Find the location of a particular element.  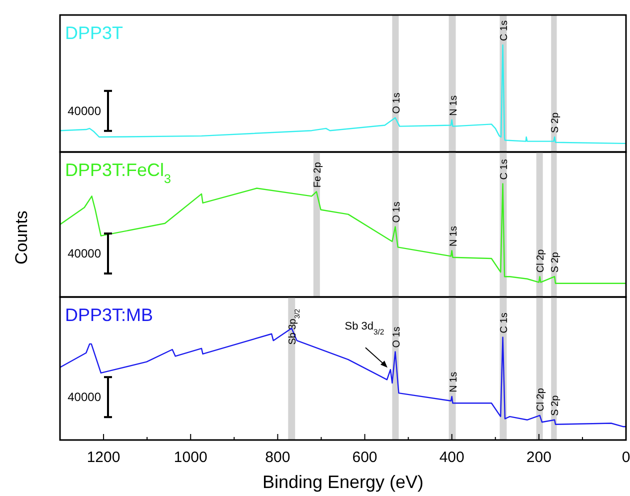

annotation: Sb 3d$_{3/2}$ is located at coordinates (364, 328).